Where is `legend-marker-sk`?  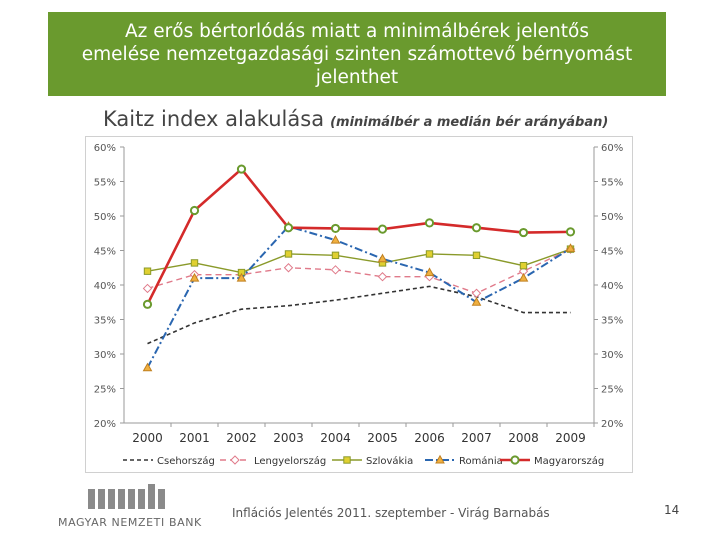
legend-marker-sk is located at coordinates (347, 460).